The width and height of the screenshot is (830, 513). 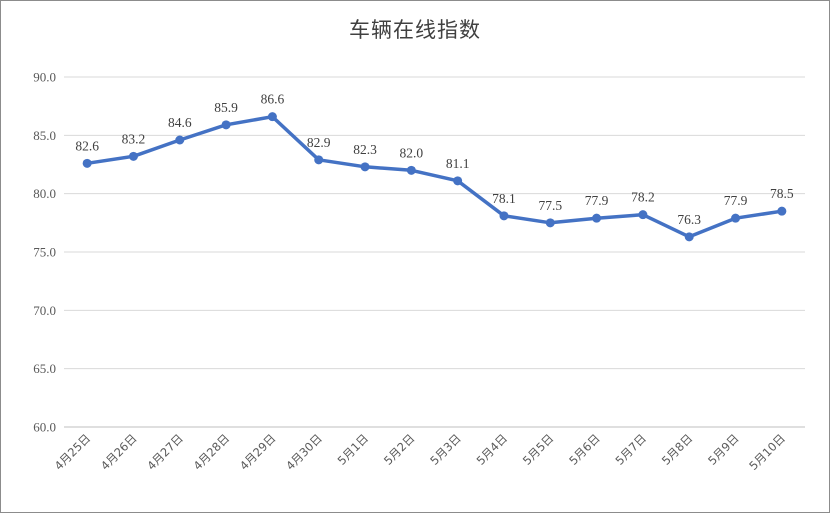 I want to click on x-tick-label: 5月6日, so click(x=584, y=449).